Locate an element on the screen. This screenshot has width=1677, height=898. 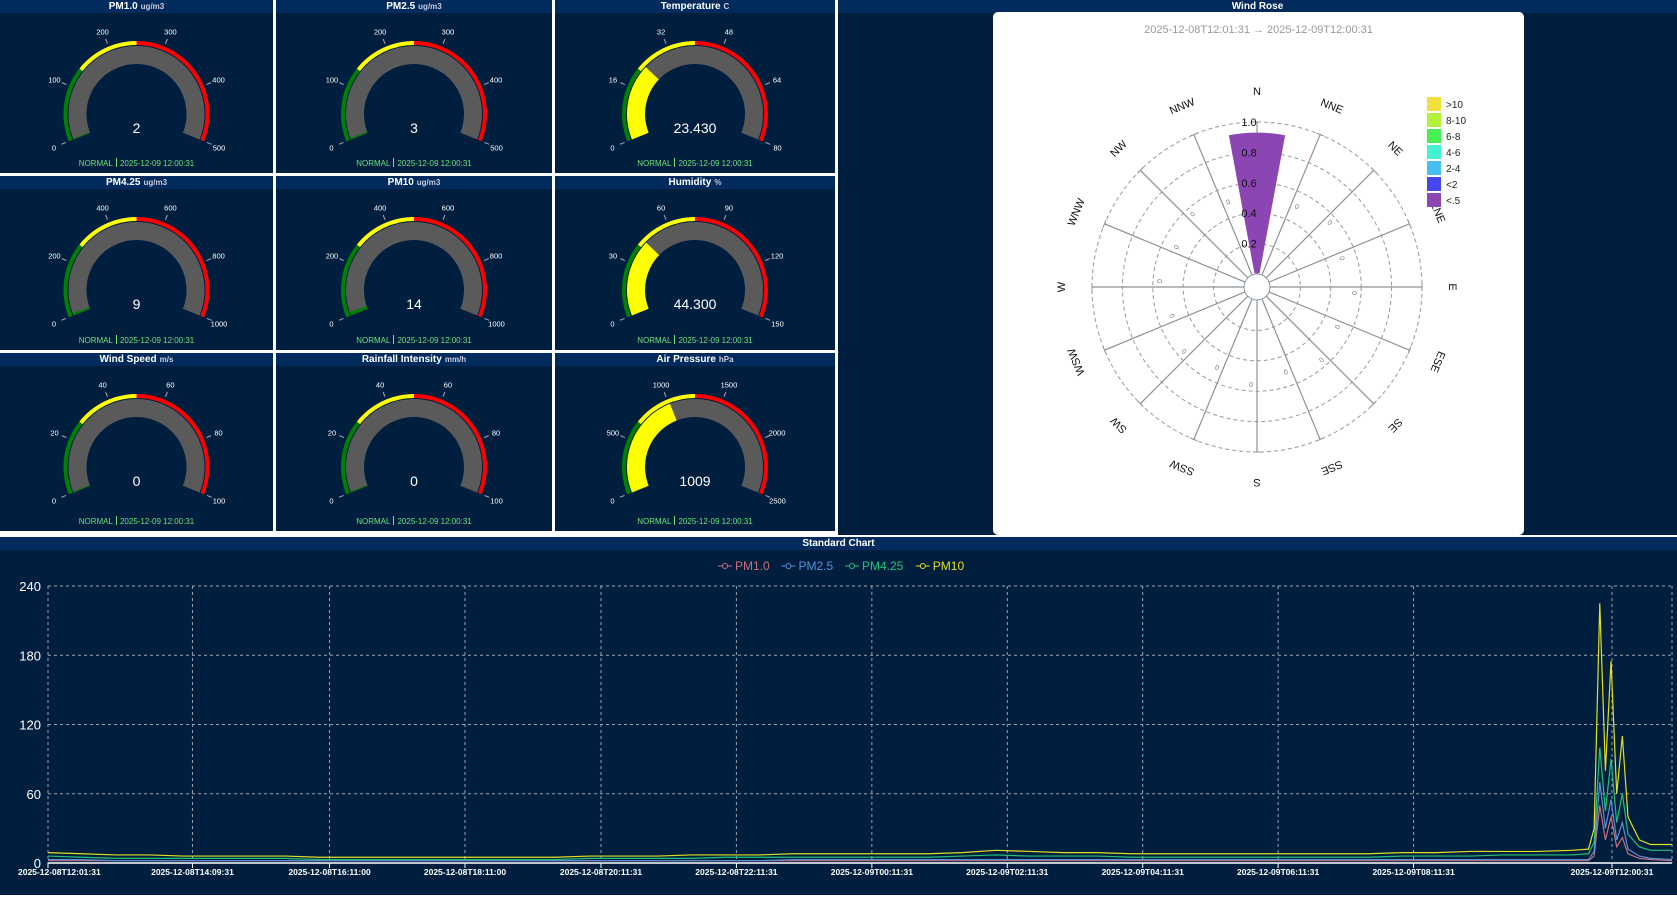
legend-item-pm25: PM2.5 is located at coordinates (807, 566).